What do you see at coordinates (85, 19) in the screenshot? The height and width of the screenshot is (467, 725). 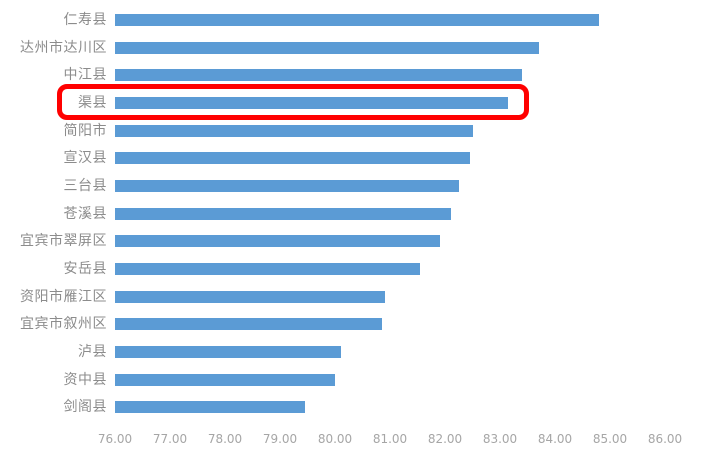 I see `category-label: 仁寿县` at bounding box center [85, 19].